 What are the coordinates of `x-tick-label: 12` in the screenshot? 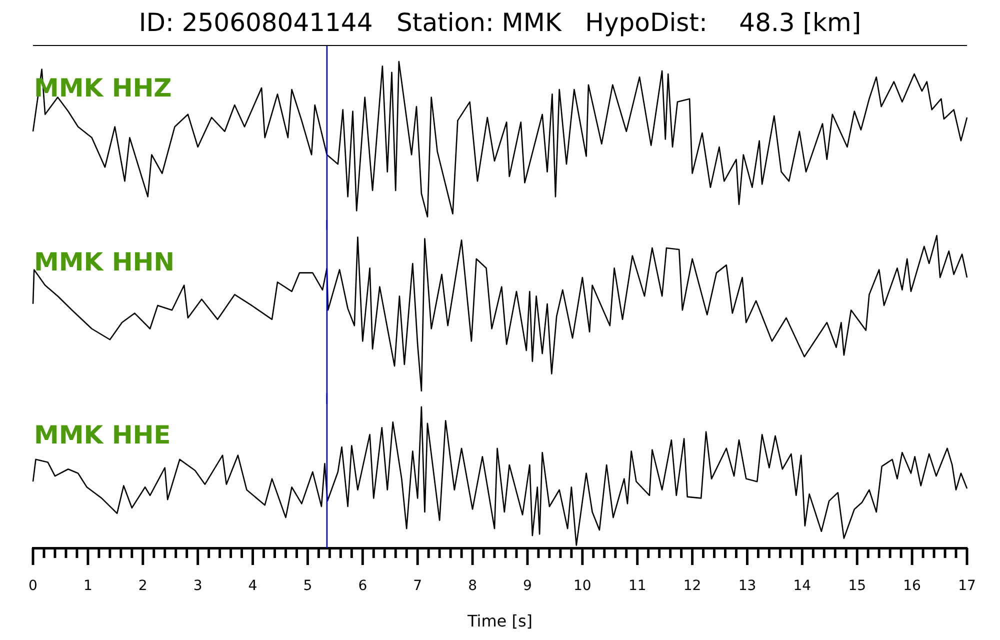 It's located at (692, 586).